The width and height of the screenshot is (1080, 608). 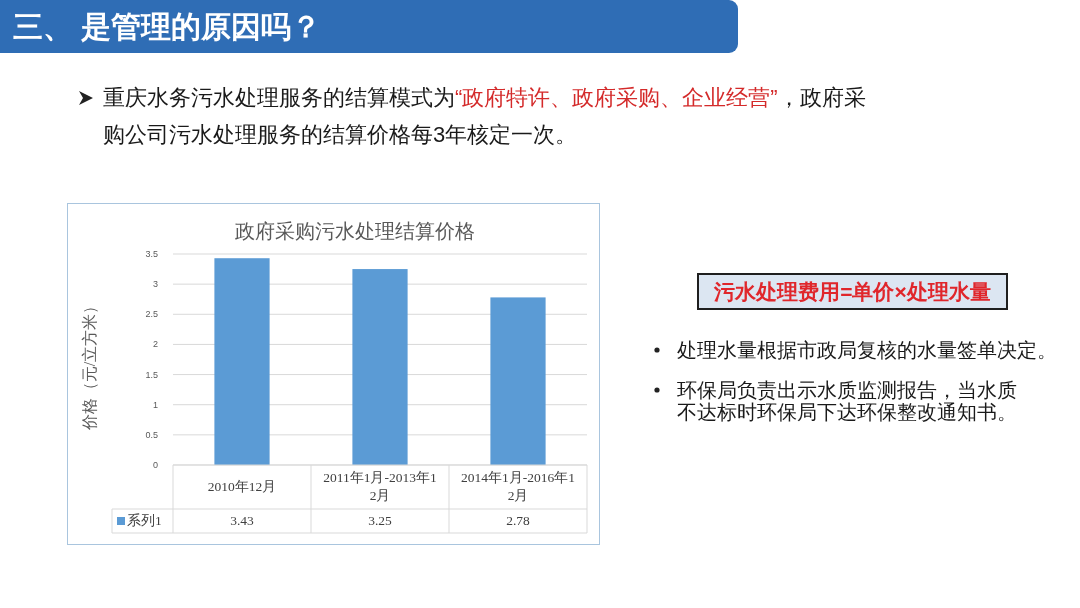 What do you see at coordinates (167, 27) in the screenshot?
I see `text: 三、 是管理的原因吗？` at bounding box center [167, 27].